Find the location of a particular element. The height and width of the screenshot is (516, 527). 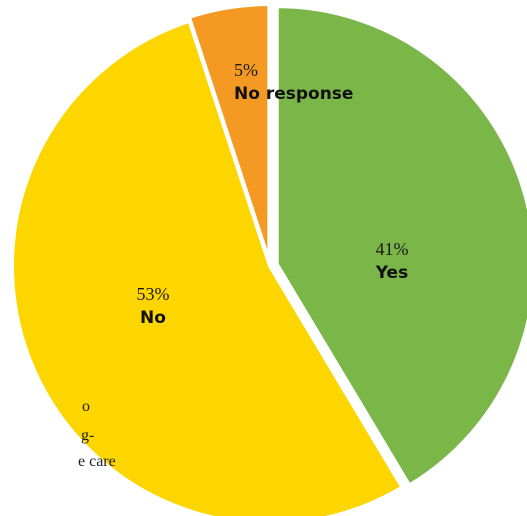

slice-category-no: No is located at coordinates (153, 318).